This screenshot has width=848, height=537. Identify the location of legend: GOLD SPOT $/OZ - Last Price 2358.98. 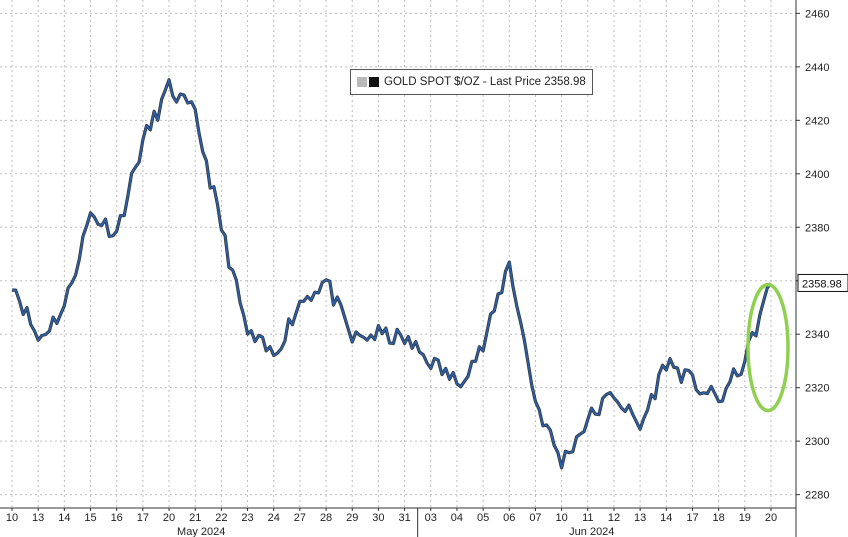
(471, 82).